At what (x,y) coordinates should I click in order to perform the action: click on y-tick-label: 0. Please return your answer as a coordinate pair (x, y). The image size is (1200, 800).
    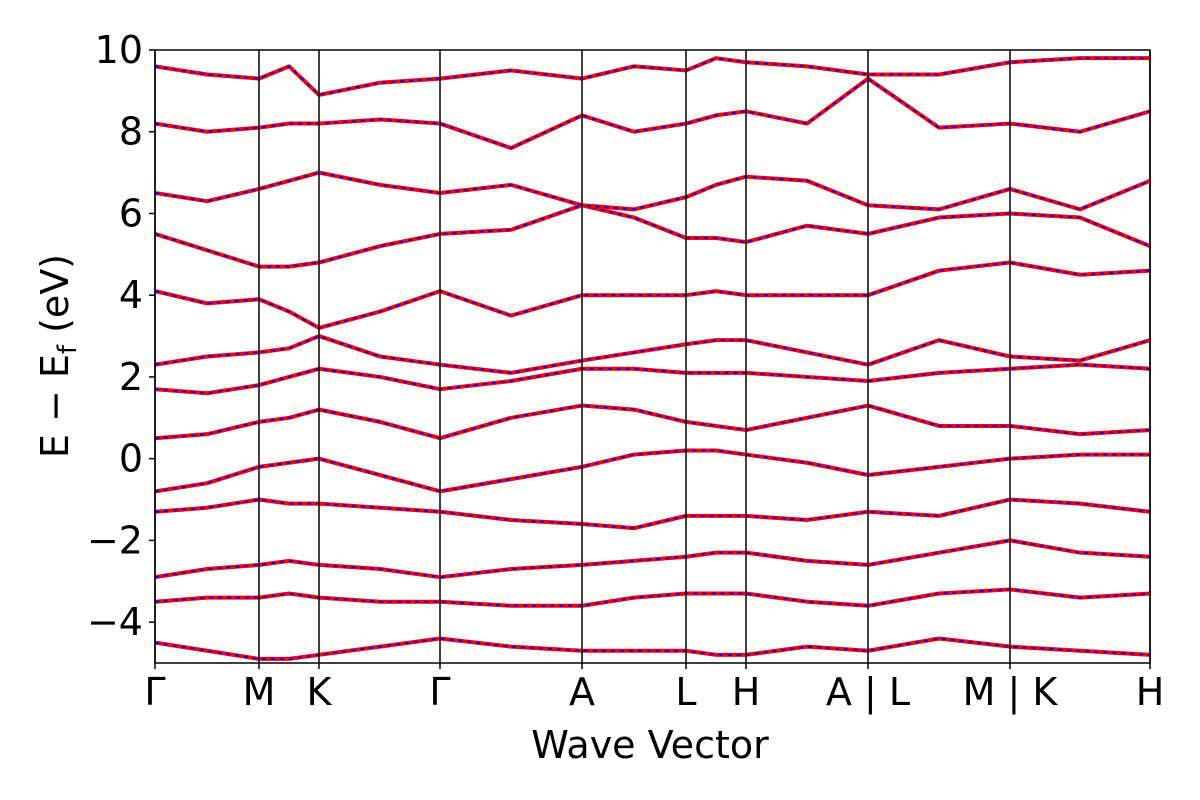
    Looking at the image, I should click on (131, 459).